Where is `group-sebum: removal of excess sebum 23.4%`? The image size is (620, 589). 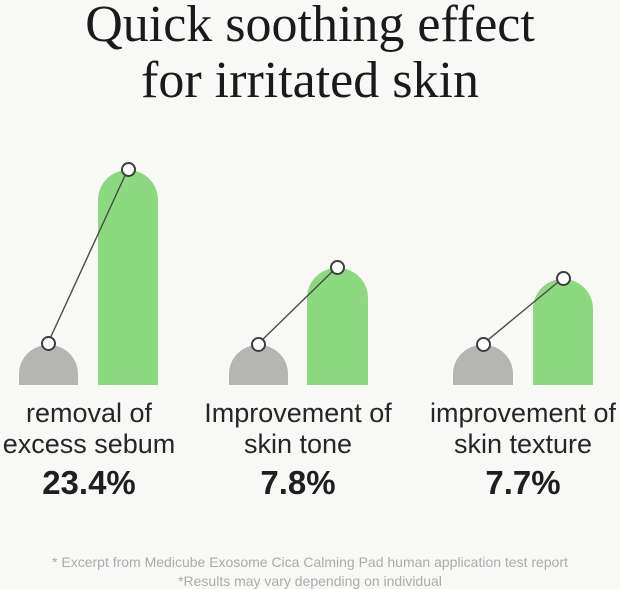 group-sebum: removal of excess sebum 23.4% is located at coordinates (92, 449).